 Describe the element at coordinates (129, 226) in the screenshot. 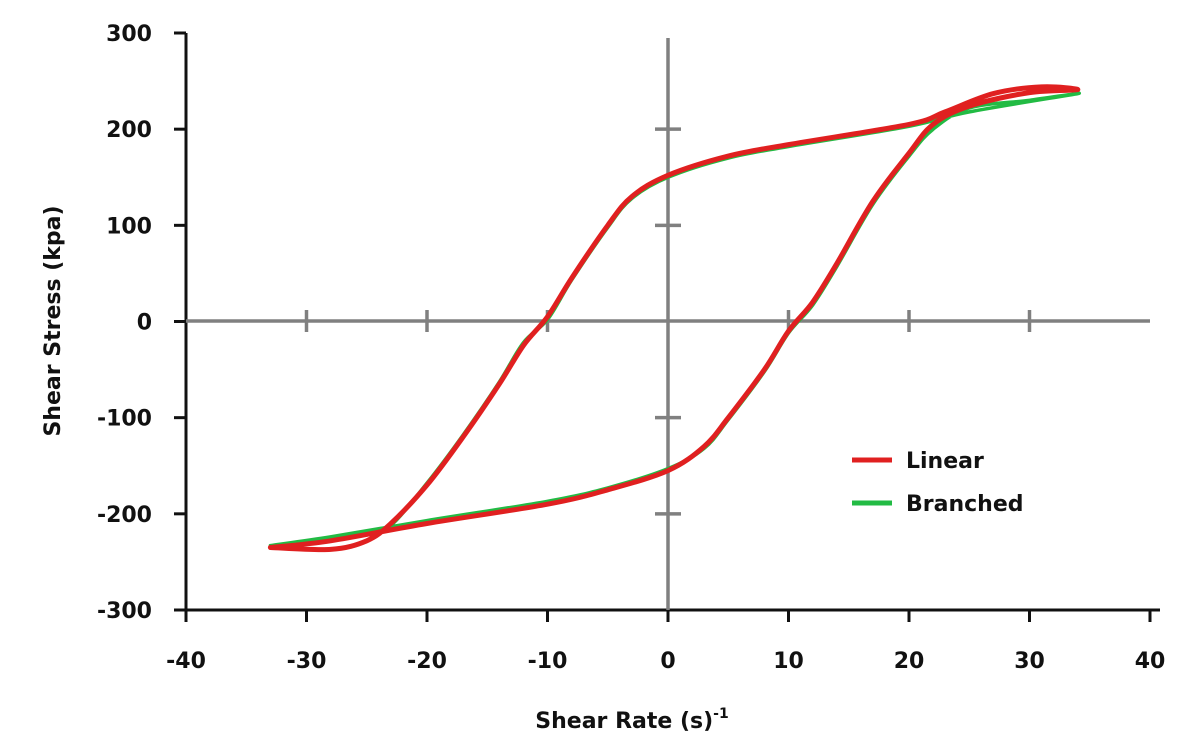

I see `y-tick-label: 100` at that location.